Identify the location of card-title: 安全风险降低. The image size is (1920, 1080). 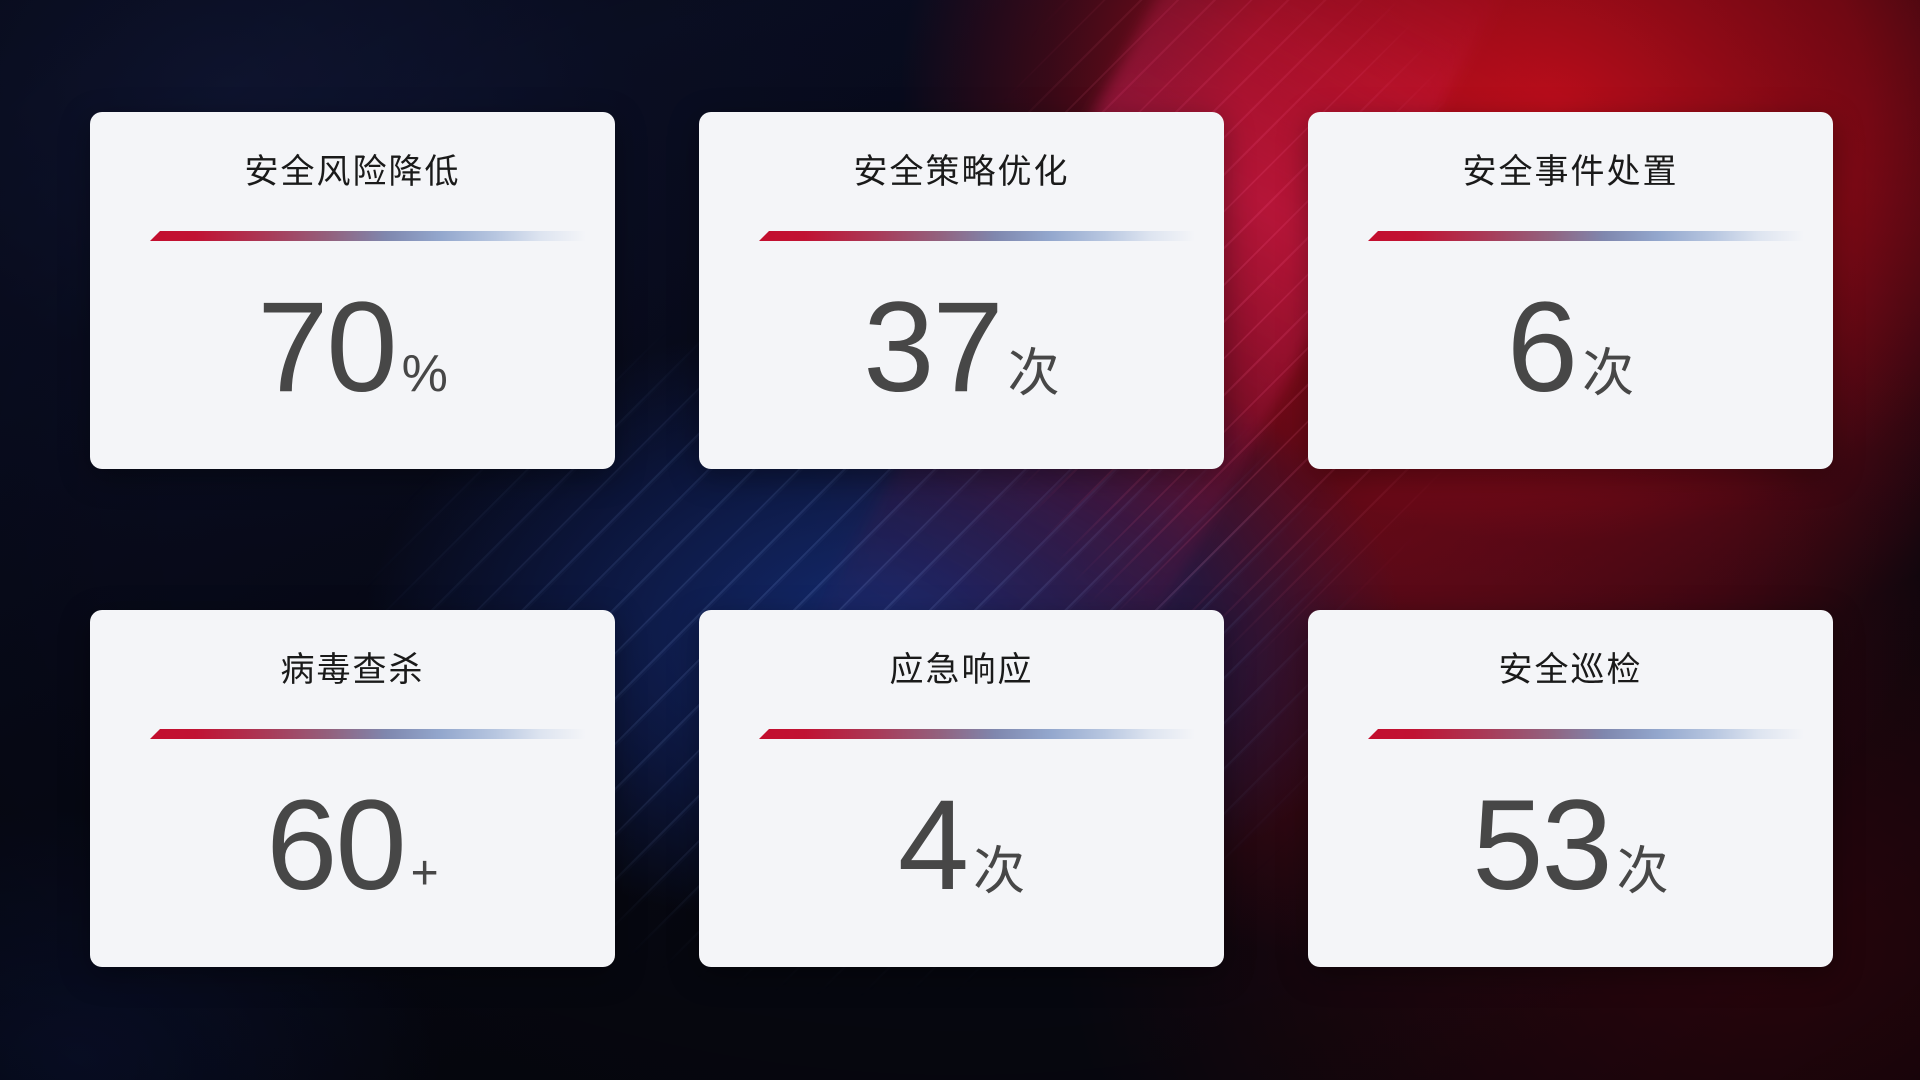
(352, 172).